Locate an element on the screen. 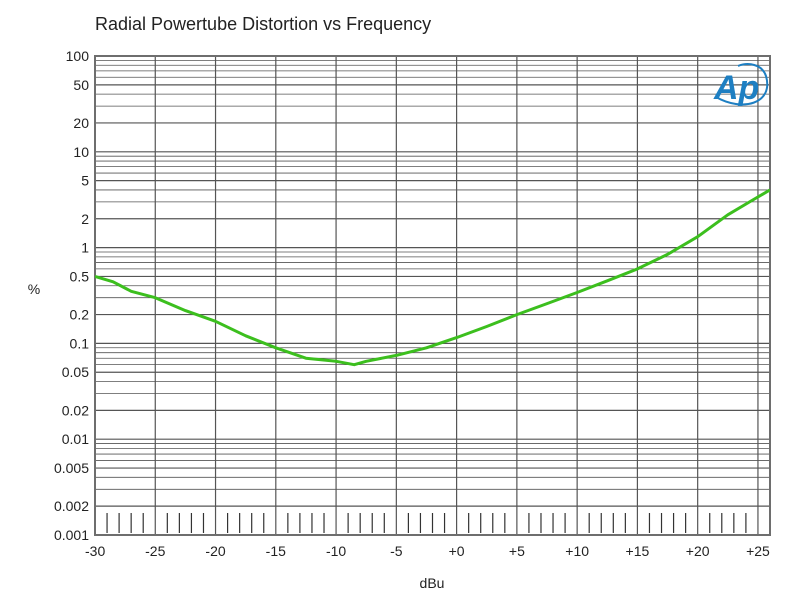 The height and width of the screenshot is (600, 800). x-tick-label: +25 is located at coordinates (758, 551).